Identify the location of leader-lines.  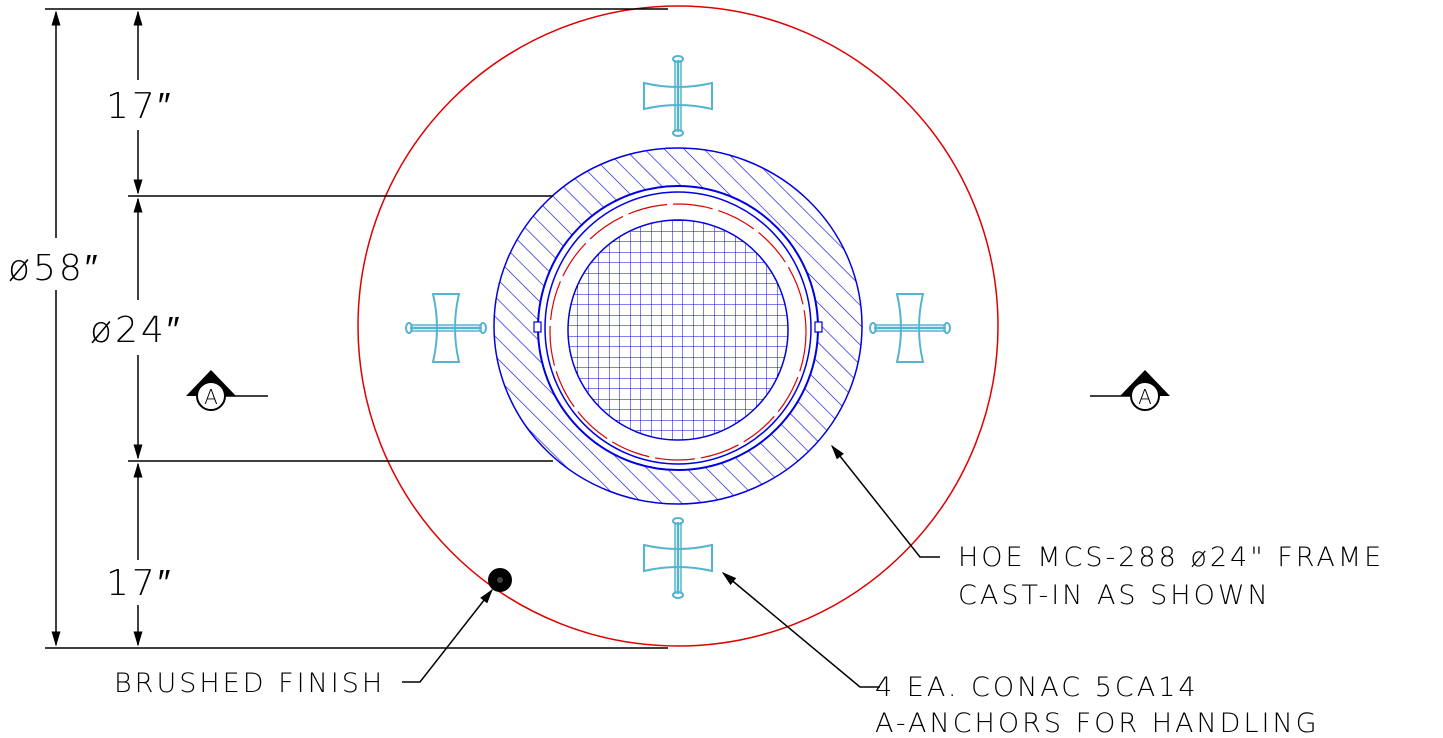
(671, 566).